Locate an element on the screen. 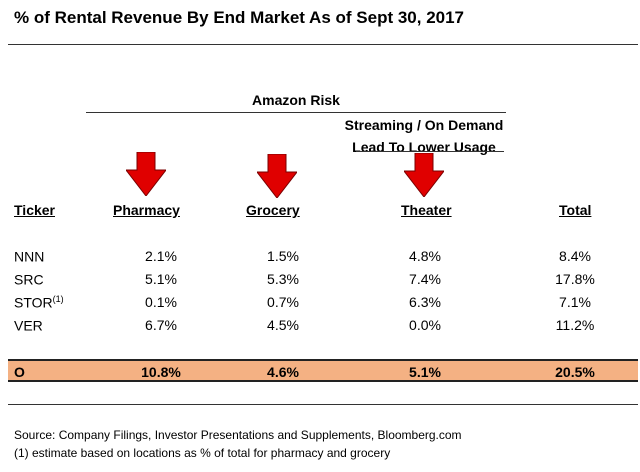  pharmacy-cell: 2.1% is located at coordinates (161, 256).